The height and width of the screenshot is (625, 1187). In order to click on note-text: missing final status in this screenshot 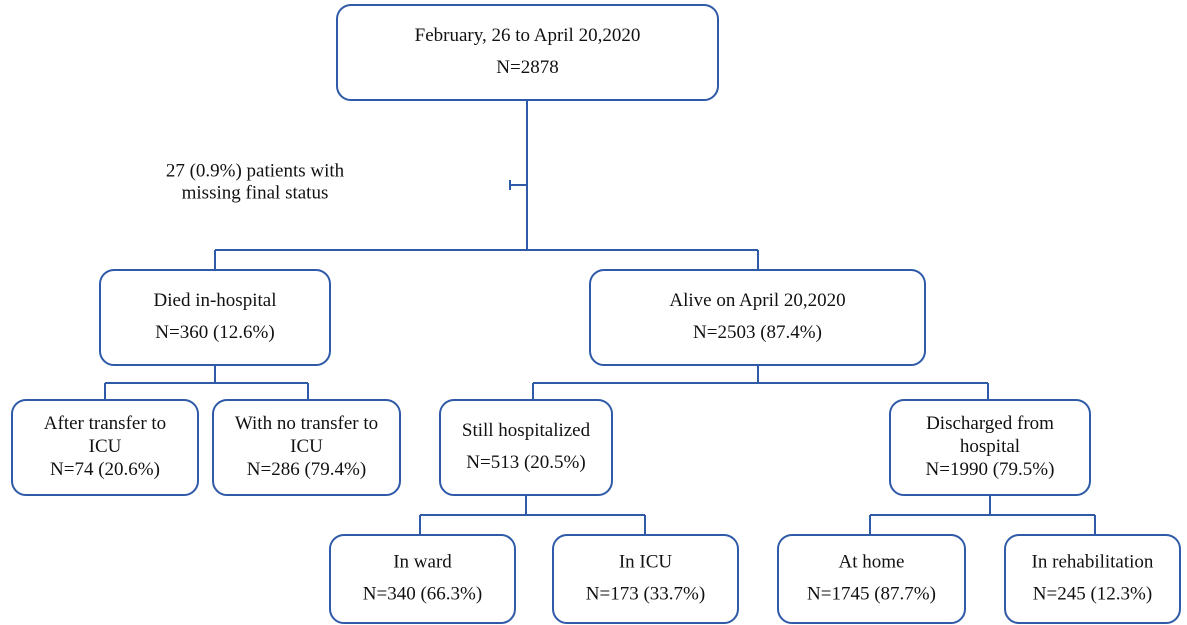, I will do `click(255, 192)`.